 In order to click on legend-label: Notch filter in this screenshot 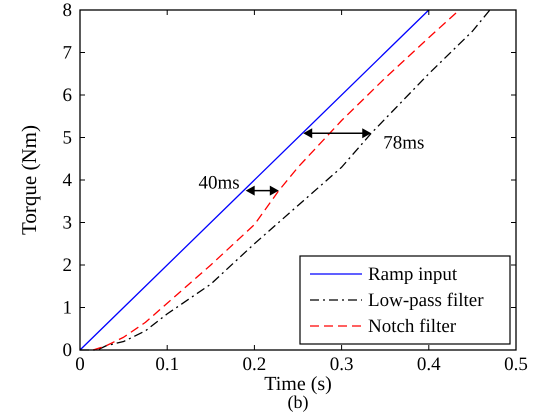, I will do `click(412, 326)`.